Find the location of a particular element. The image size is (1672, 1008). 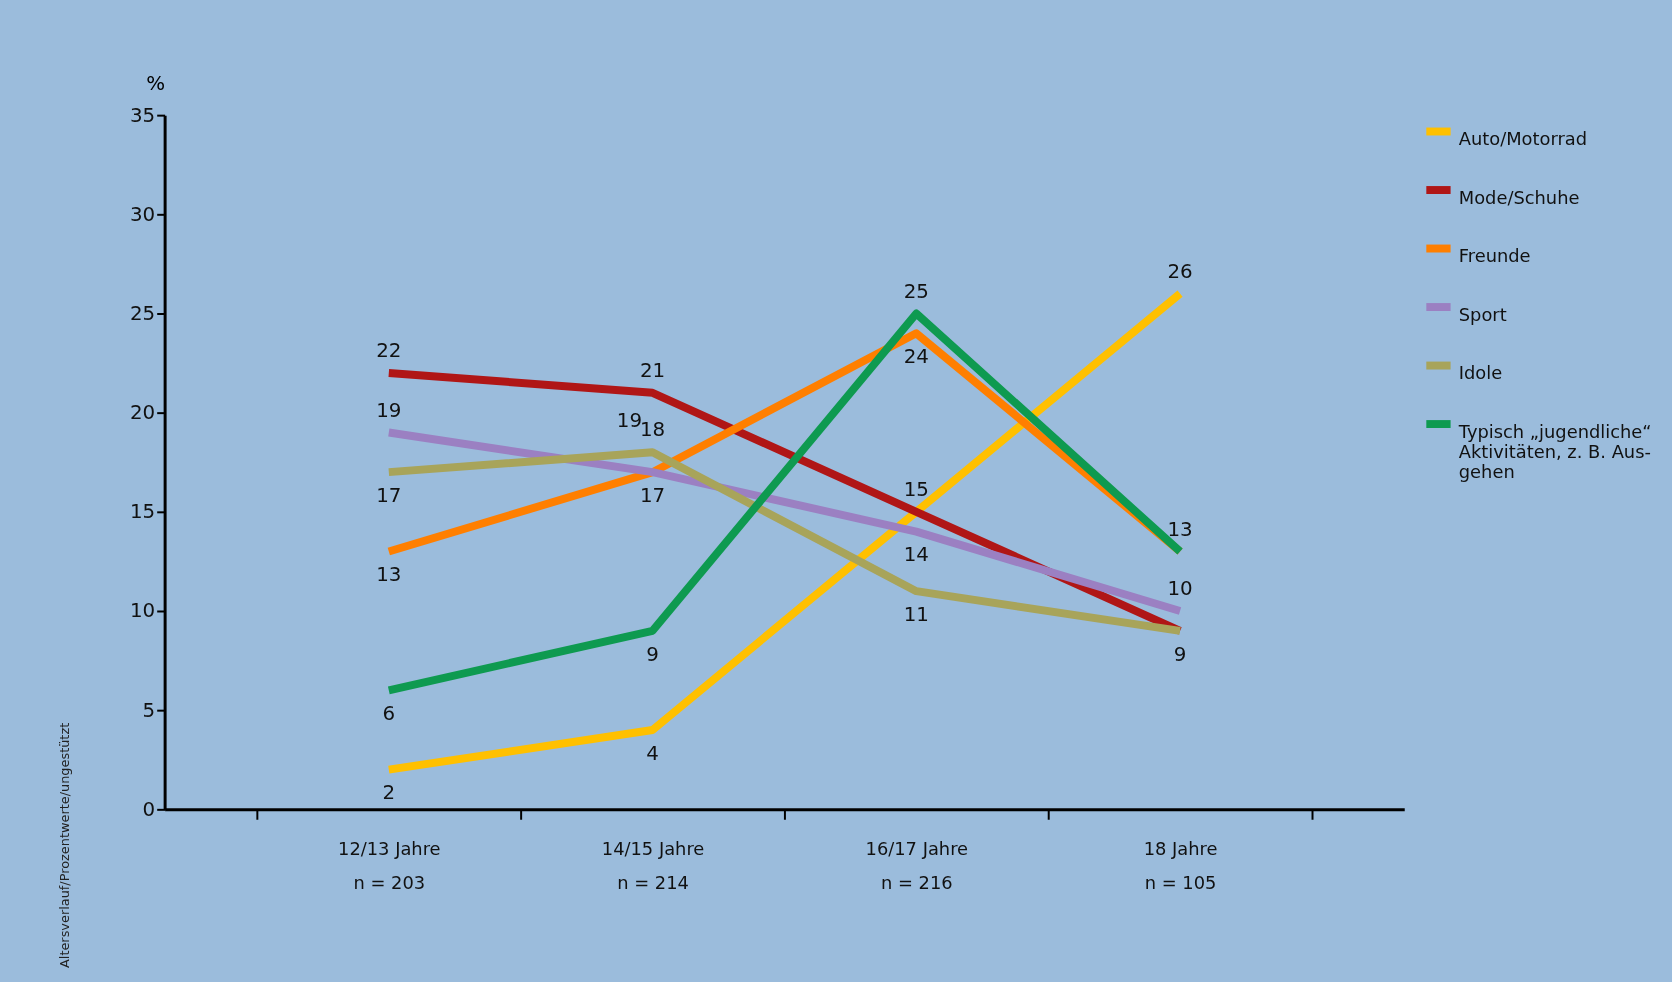

y-tick-label: 25 is located at coordinates (142, 313).